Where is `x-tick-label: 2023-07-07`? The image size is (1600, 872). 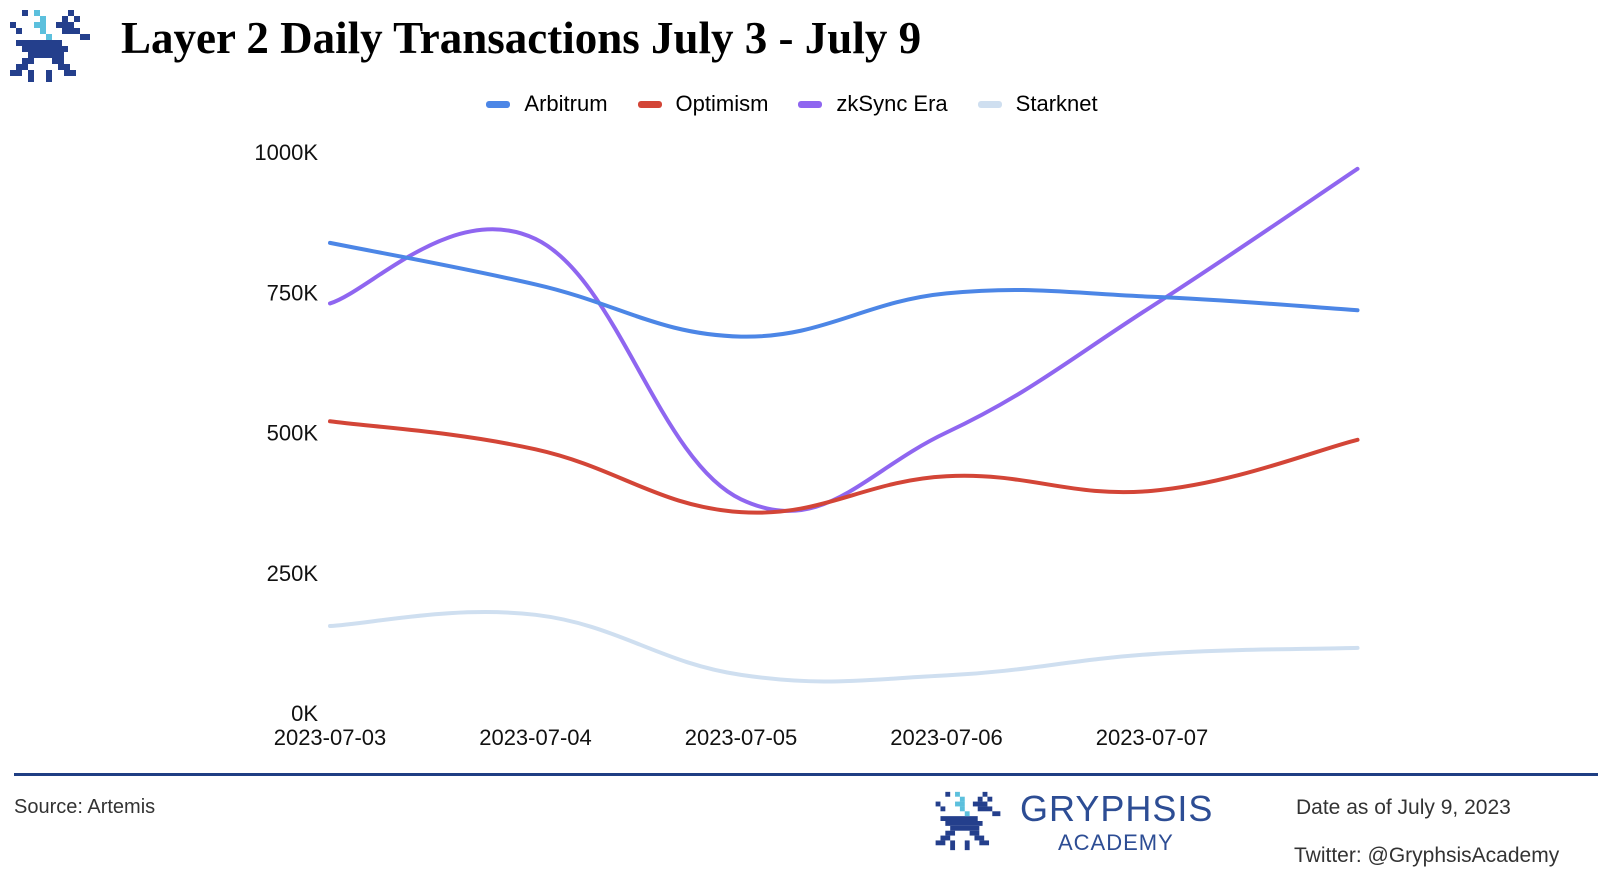 x-tick-label: 2023-07-07 is located at coordinates (1152, 737).